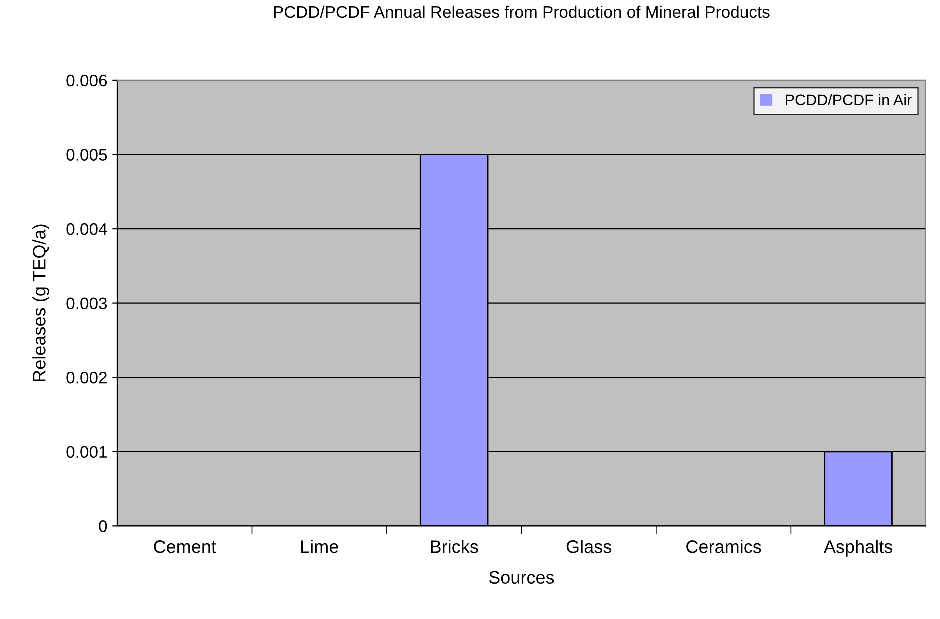  I want to click on x-tick-label: Asphalts, so click(858, 548).